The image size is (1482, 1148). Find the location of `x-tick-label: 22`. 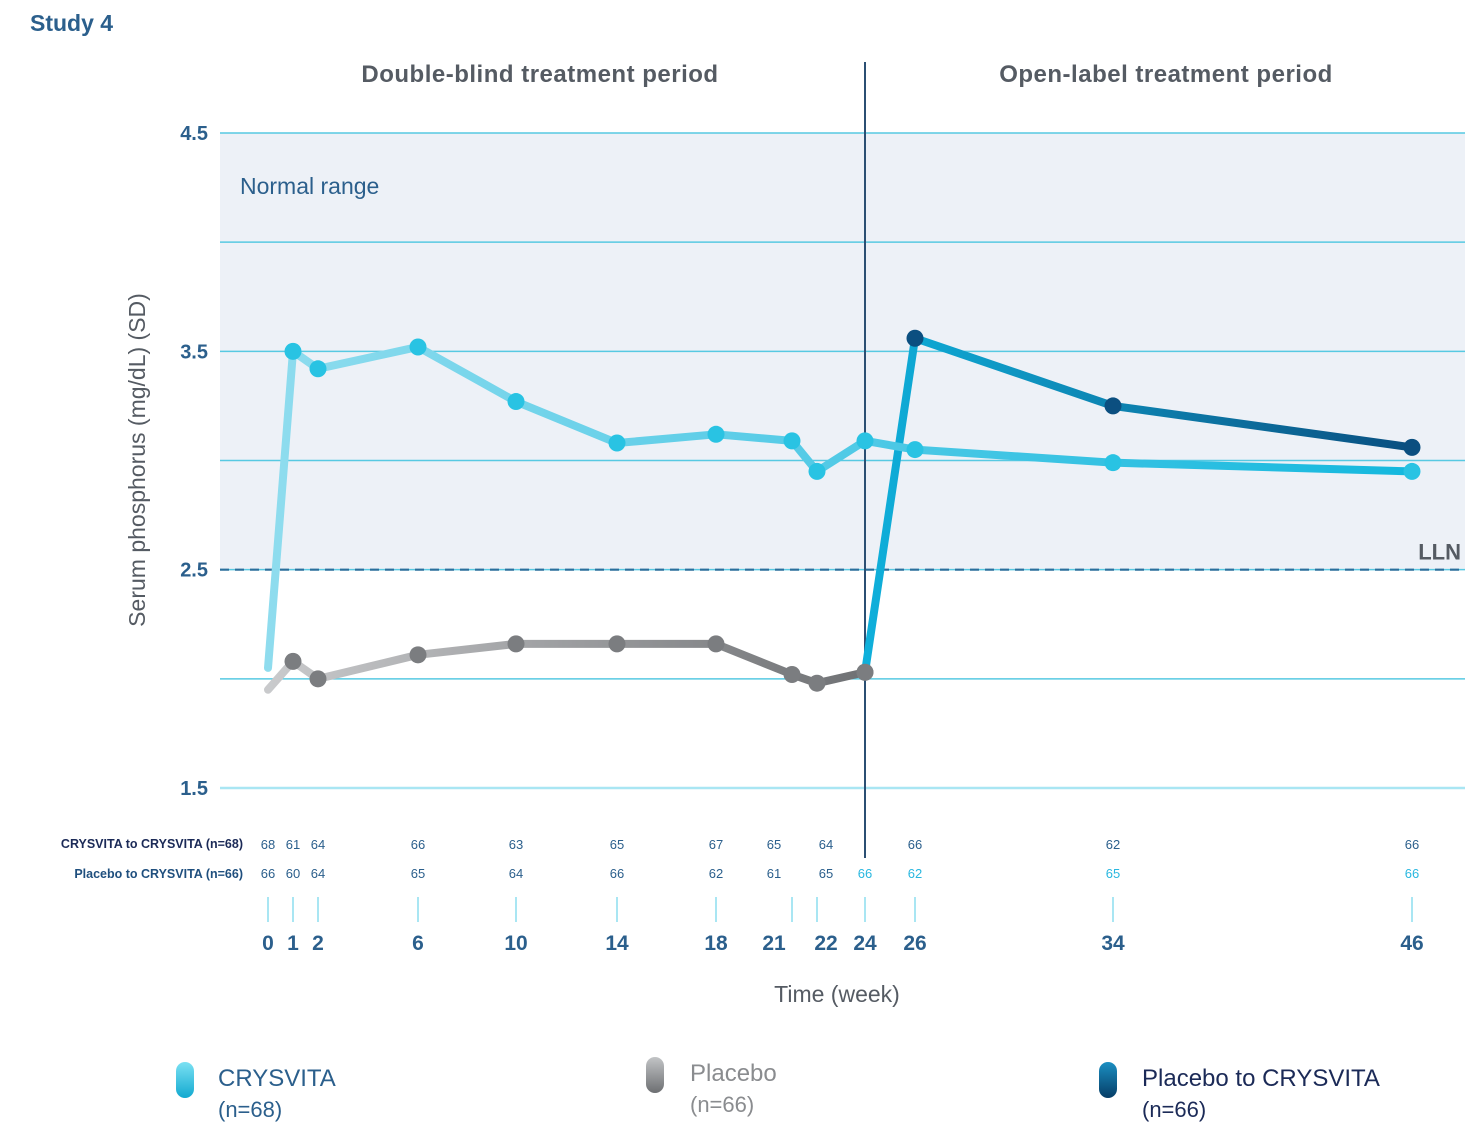

x-tick-label: 22 is located at coordinates (825, 943).